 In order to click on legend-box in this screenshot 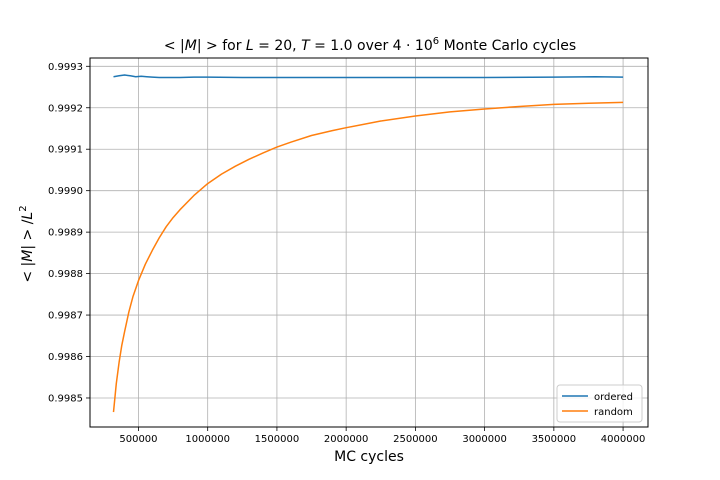, I will do `click(599, 403)`.